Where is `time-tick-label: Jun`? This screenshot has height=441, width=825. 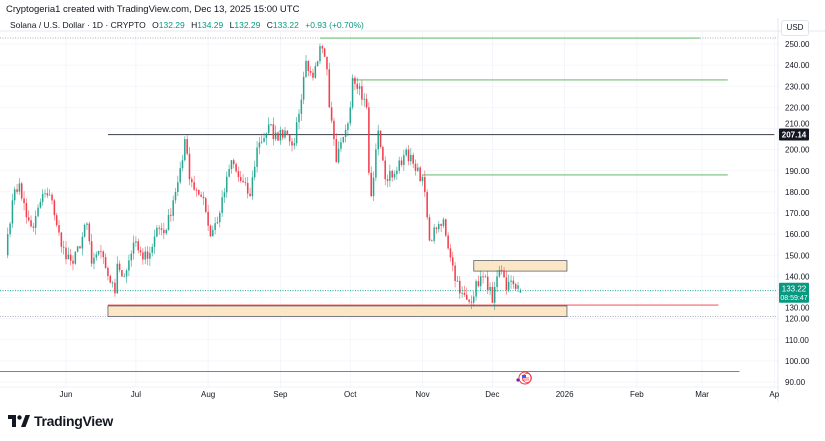
time-tick-label: Jun is located at coordinates (66, 394).